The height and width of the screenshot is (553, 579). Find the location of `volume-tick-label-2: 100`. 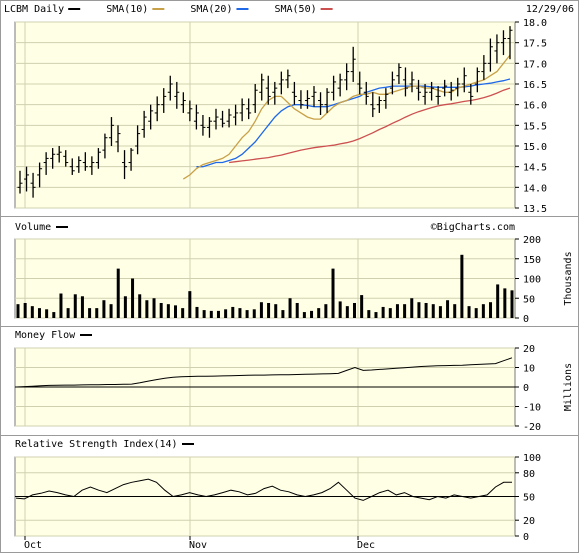

volume-tick-label-2: 100 is located at coordinates (532, 280).